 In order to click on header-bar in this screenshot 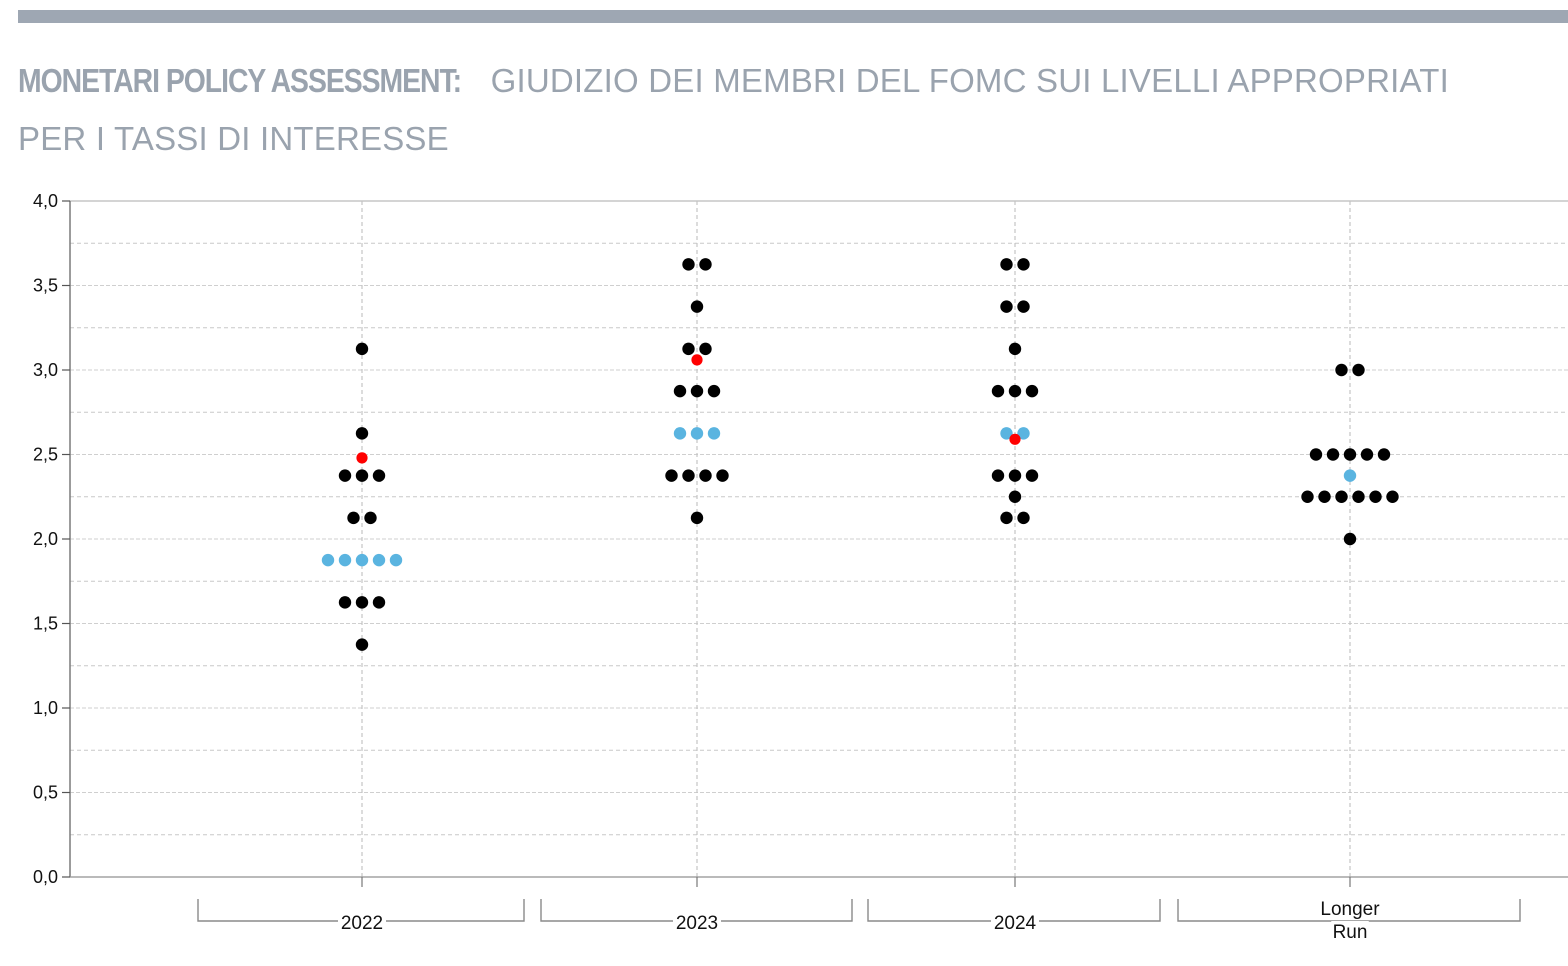, I will do `click(793, 16)`.